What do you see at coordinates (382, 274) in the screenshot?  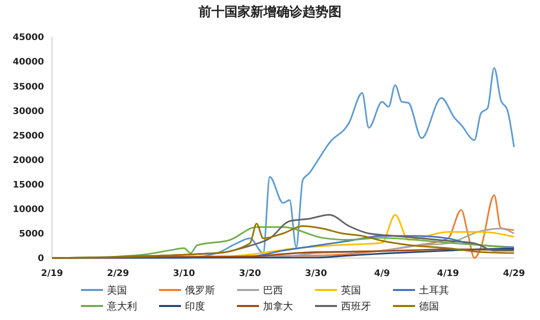 I see `x-tick-label: 4/9` at bounding box center [382, 274].